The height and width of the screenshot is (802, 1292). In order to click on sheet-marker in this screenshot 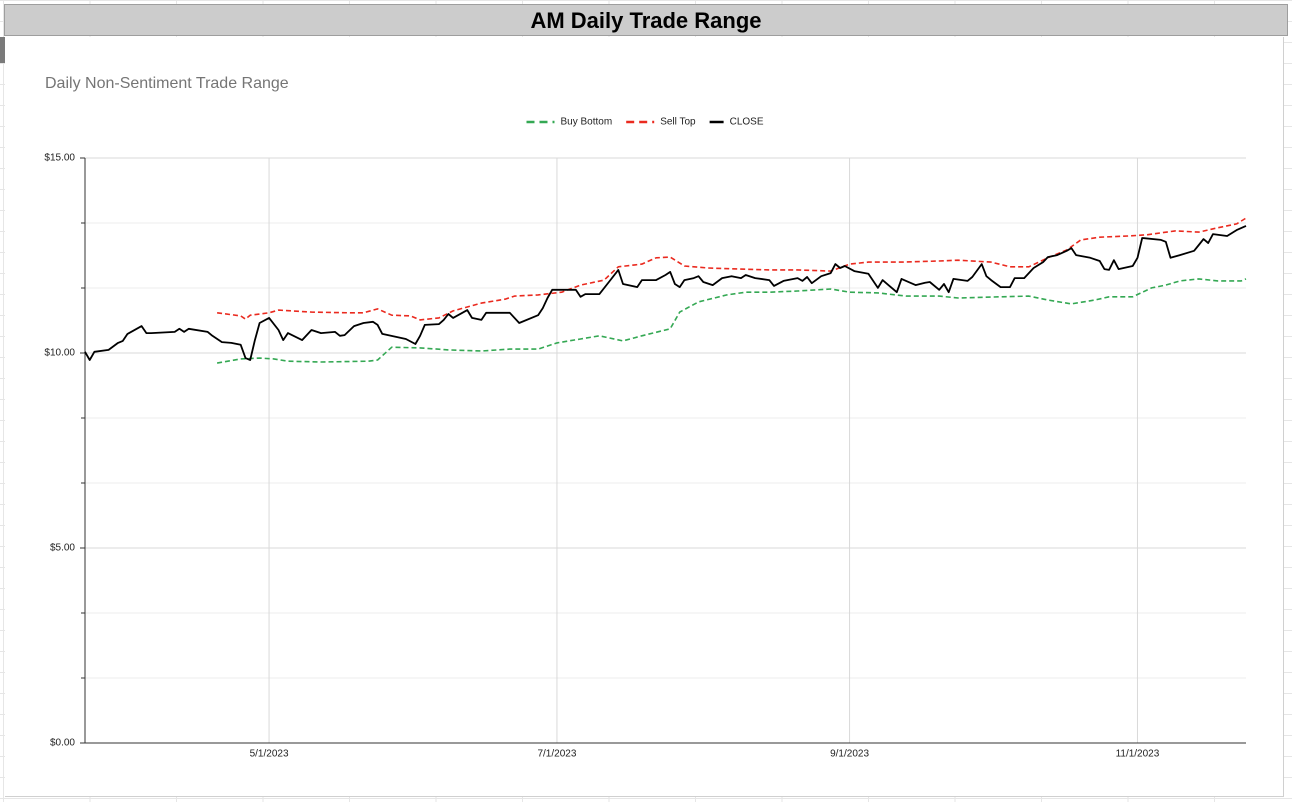, I will do `click(2, 50)`.